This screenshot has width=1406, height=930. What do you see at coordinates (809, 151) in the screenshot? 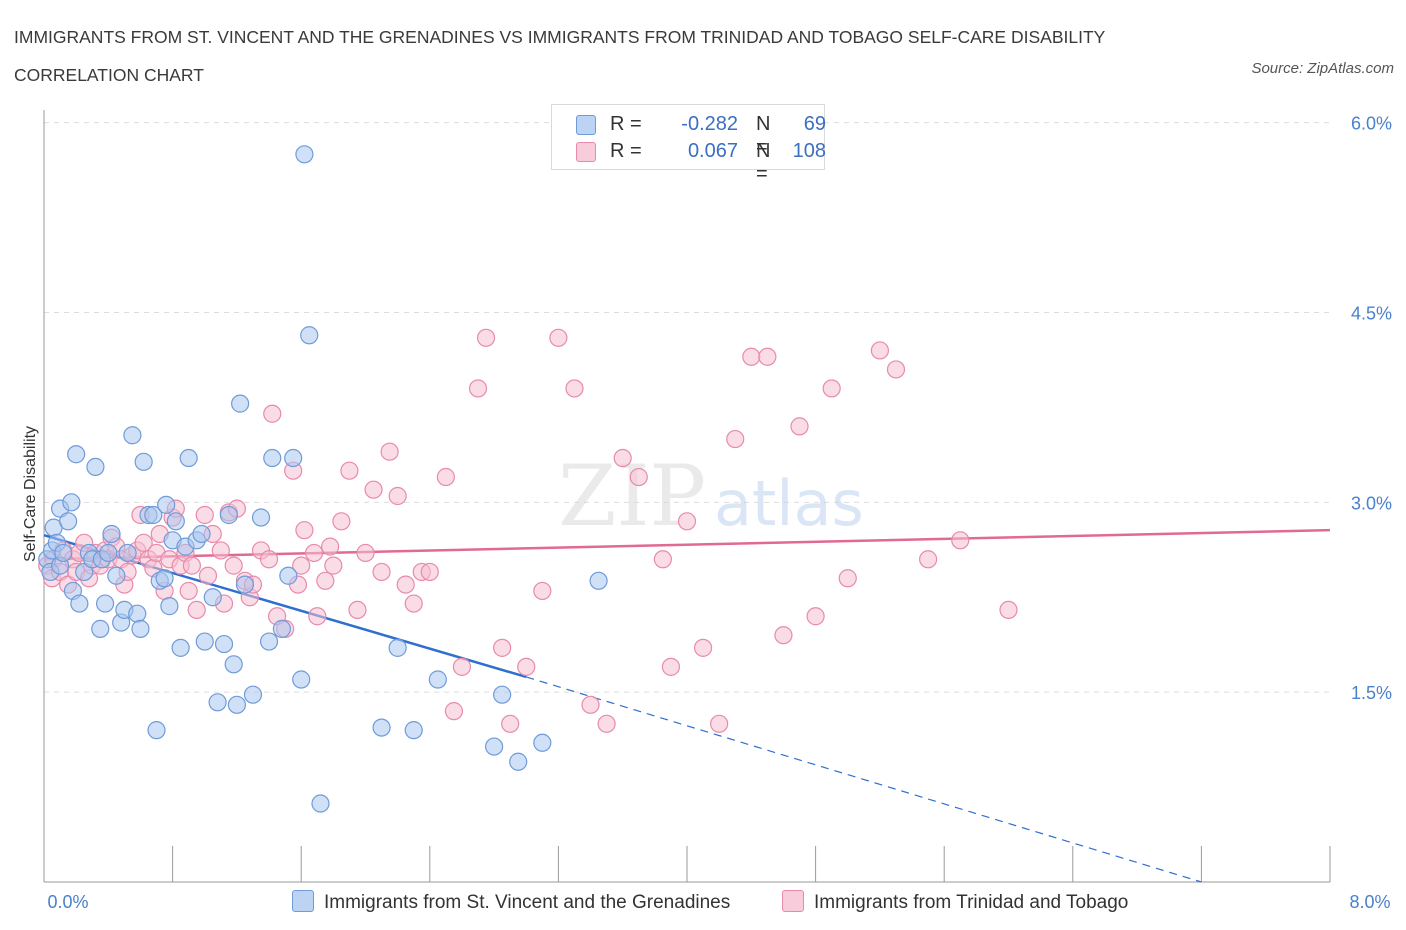
I see `legend-n-value: 108` at bounding box center [809, 151].